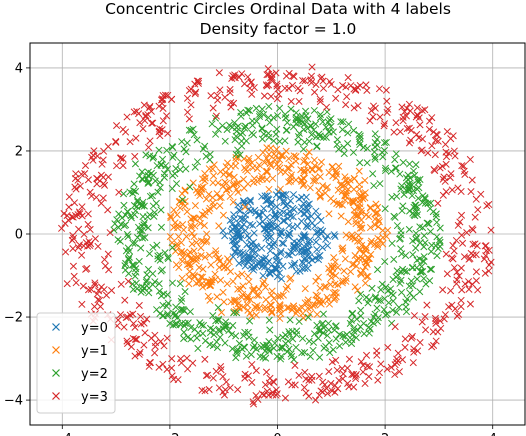 The height and width of the screenshot is (436, 526). Describe the element at coordinates (277, 434) in the screenshot. I see `x-tick-label: 0` at that location.